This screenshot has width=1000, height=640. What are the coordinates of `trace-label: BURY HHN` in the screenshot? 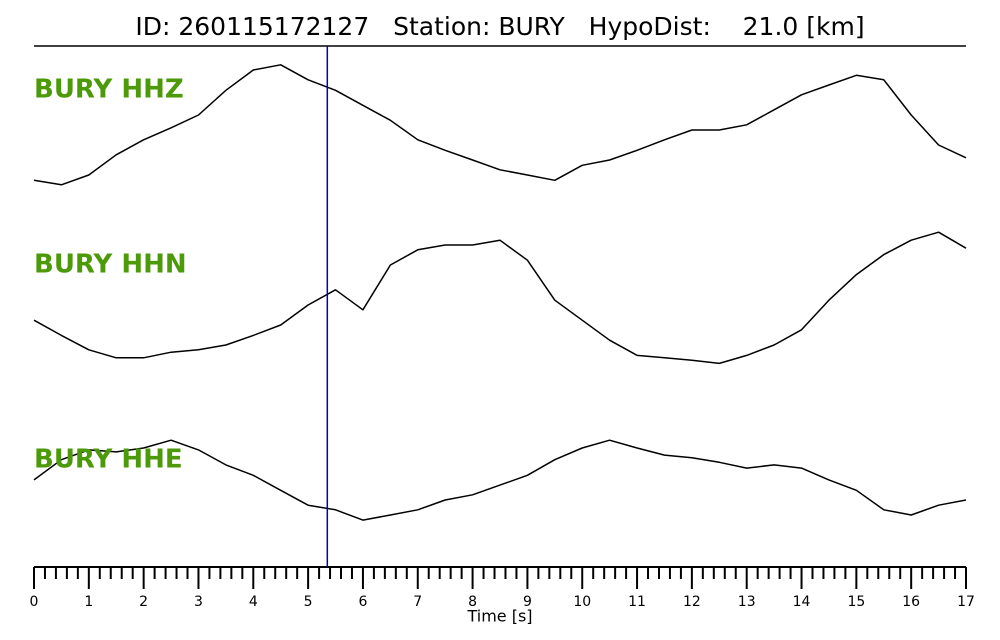 It's located at (110, 265).